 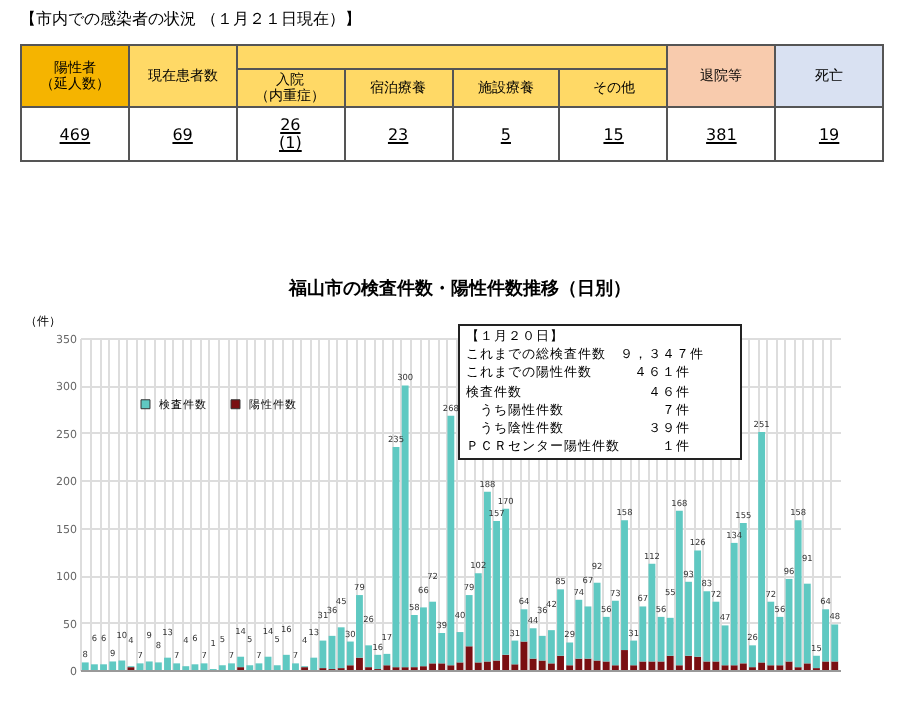 I want to click on chart-title: 福山市の検査件数・陽性件数推移（日別）, so click(x=459, y=289).